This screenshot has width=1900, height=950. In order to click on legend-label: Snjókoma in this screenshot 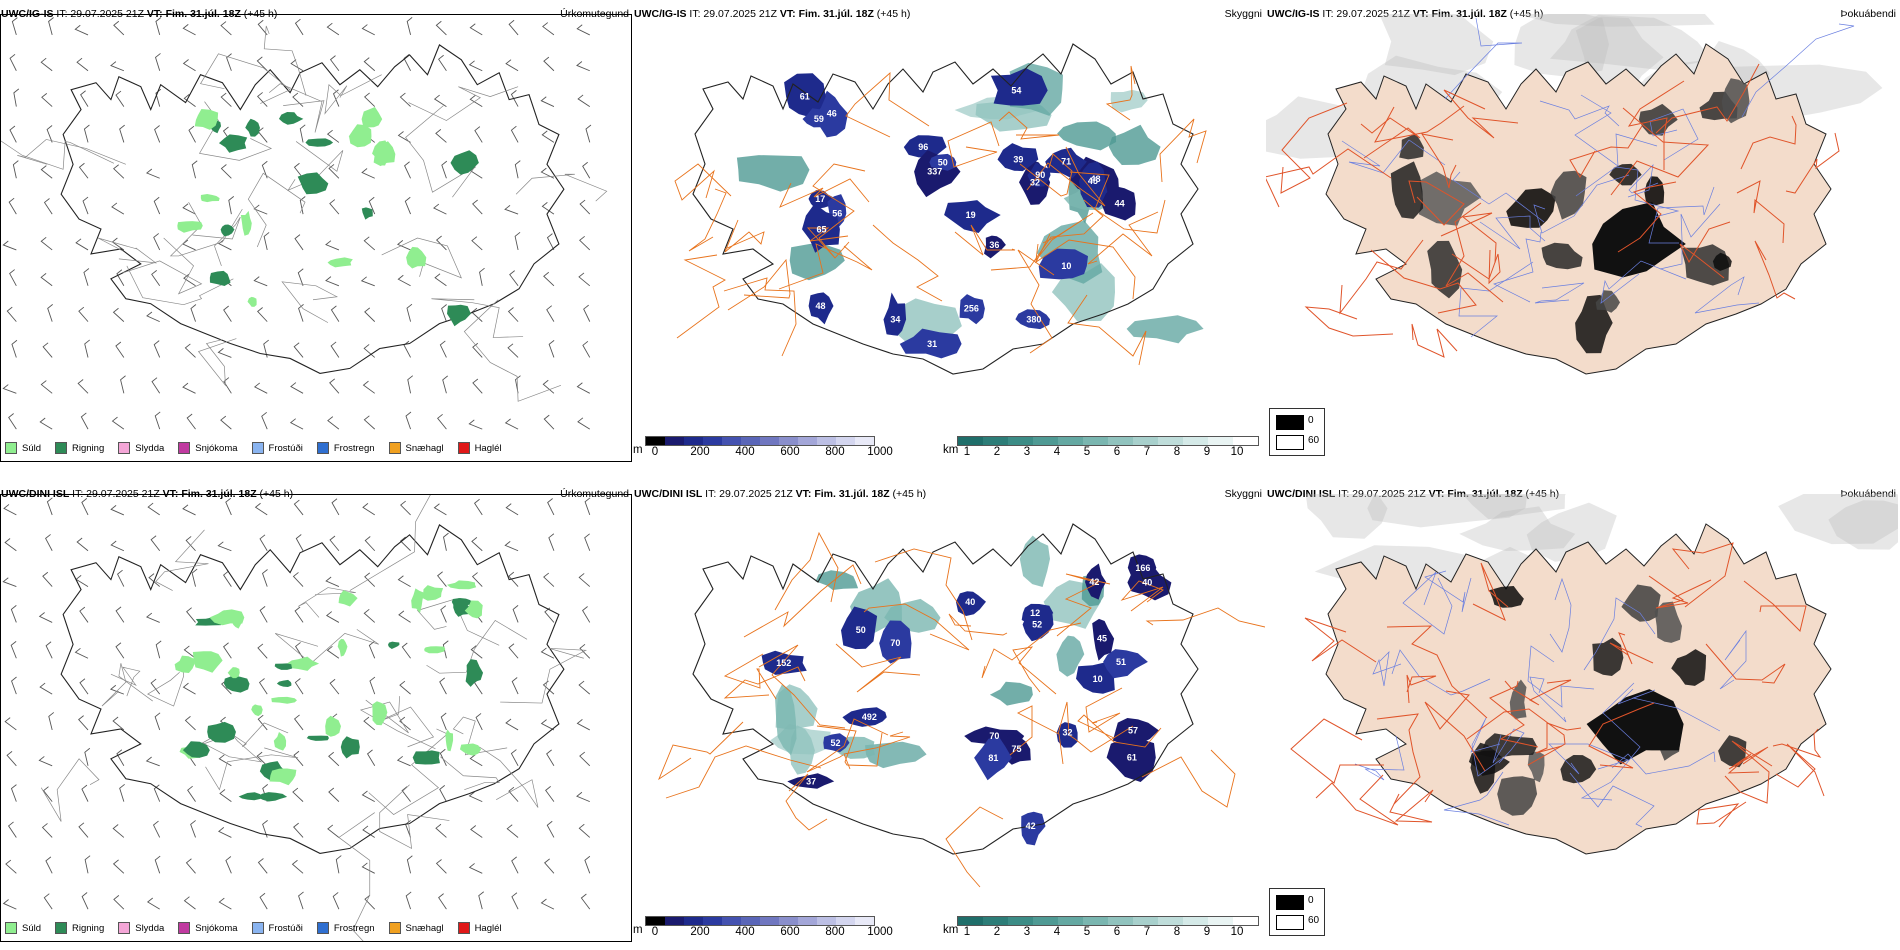, I will do `click(216, 928)`.